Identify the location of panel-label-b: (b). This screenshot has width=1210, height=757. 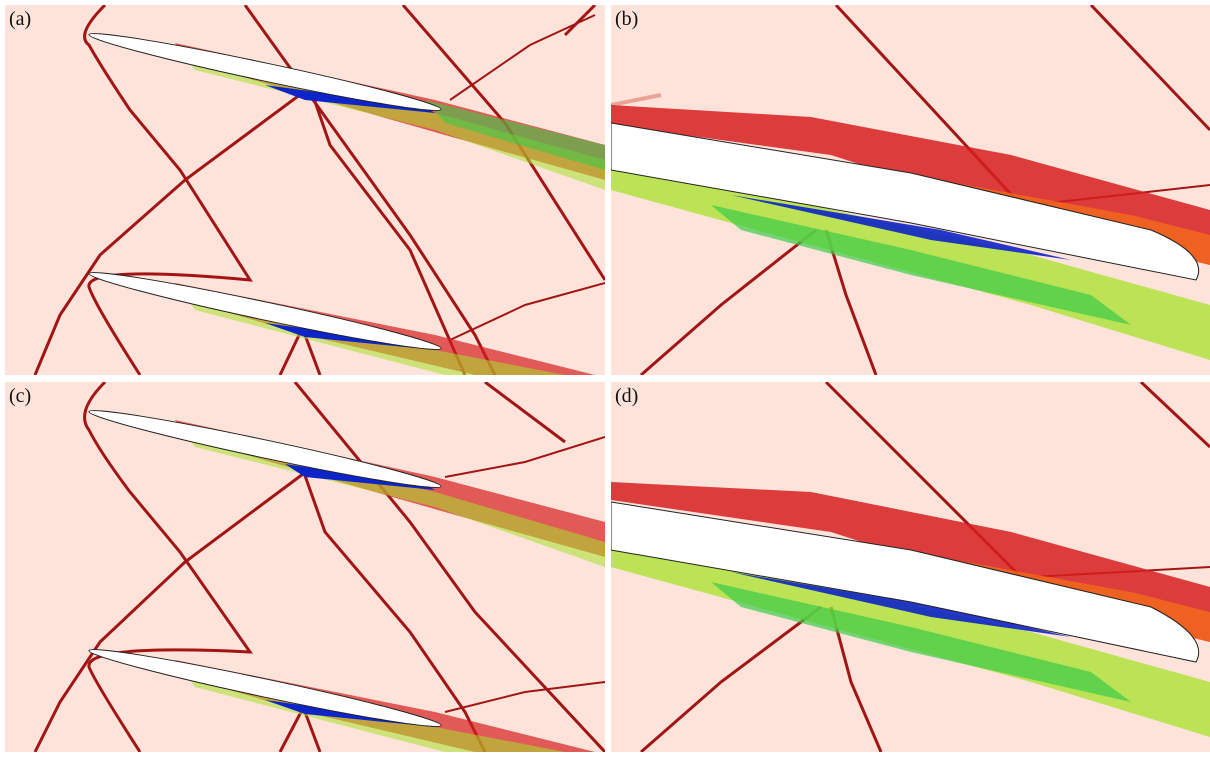
(627, 19).